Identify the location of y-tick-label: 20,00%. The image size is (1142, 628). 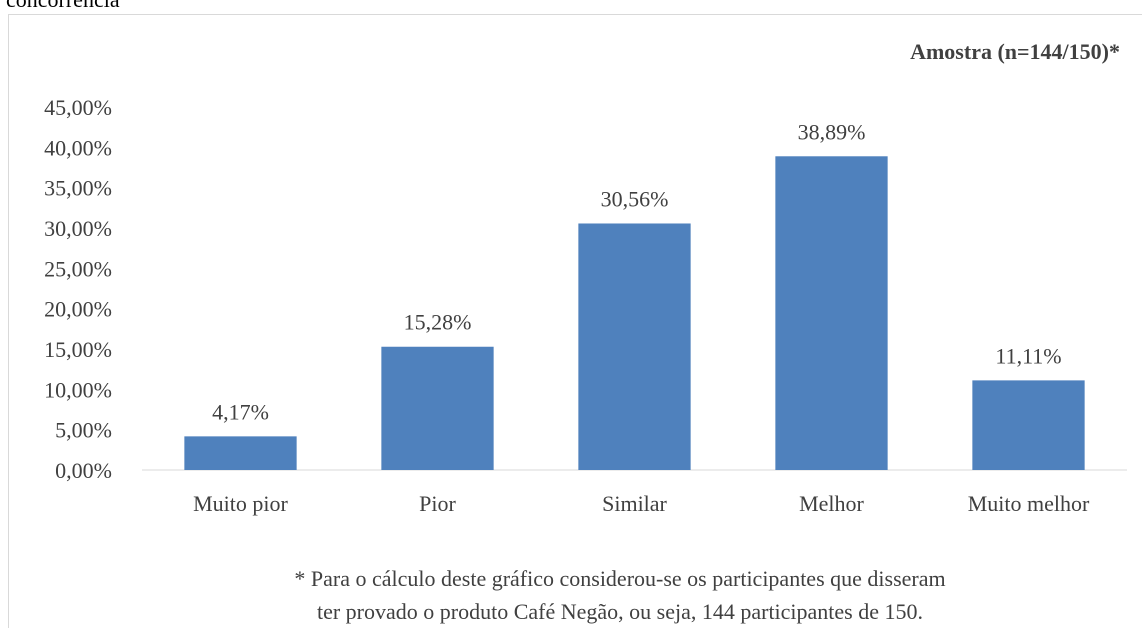
(78, 309).